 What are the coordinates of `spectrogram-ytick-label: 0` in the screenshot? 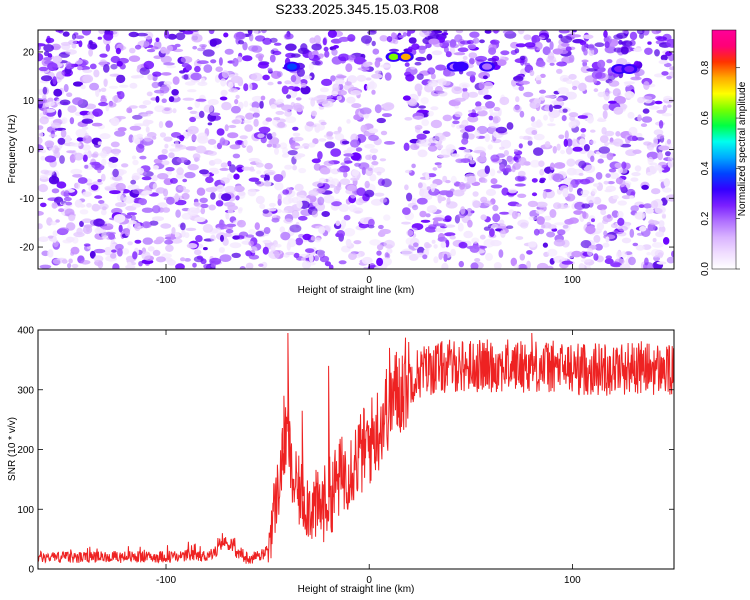 It's located at (31, 150).